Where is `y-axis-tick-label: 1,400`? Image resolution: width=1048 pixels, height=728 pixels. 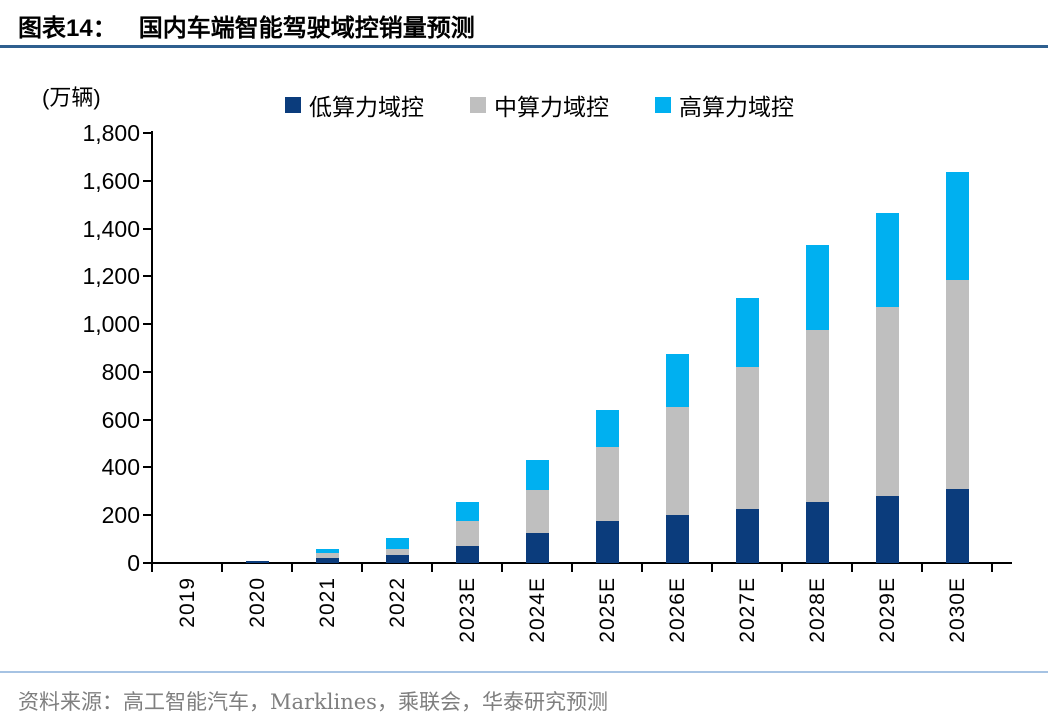 y-axis-tick-label: 1,400 is located at coordinates (111, 228).